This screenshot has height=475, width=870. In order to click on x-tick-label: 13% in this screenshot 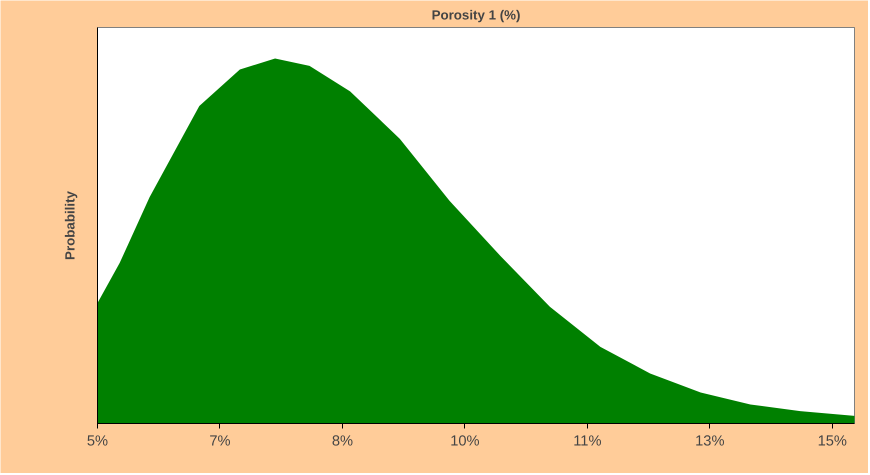, I will do `click(710, 442)`.